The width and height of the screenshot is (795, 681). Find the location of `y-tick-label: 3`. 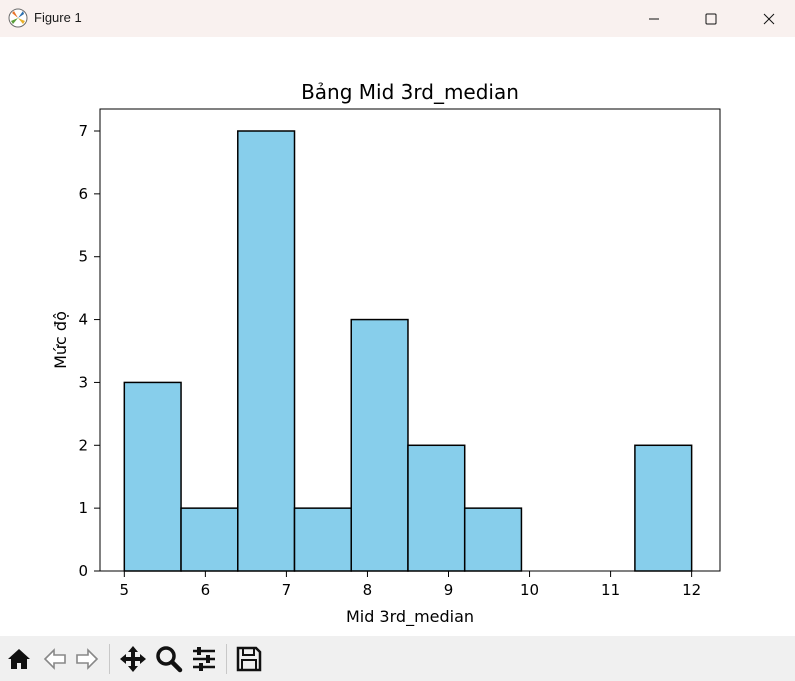

y-tick-label: 3 is located at coordinates (83, 382).